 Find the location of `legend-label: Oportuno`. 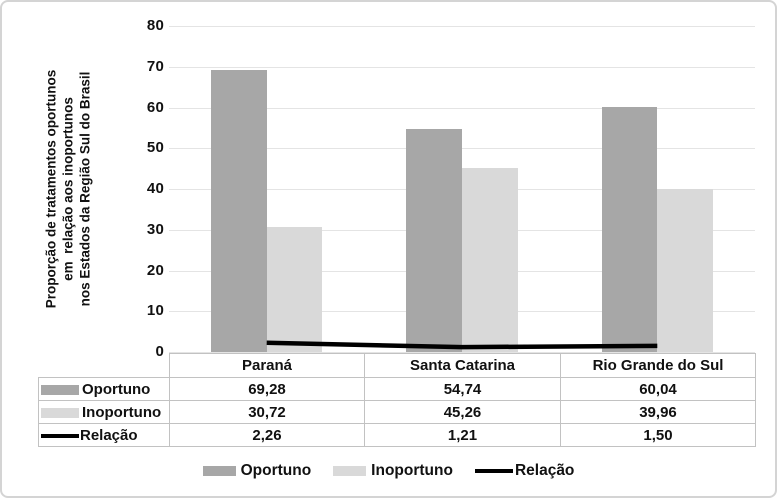

legend-label: Oportuno is located at coordinates (276, 470).